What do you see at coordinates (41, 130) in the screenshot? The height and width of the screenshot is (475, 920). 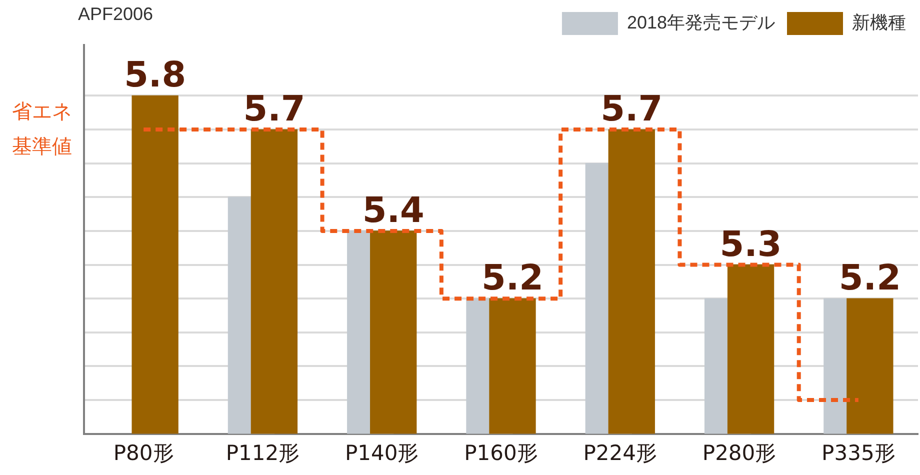 I see `text: 省エネ基準値` at bounding box center [41, 130].